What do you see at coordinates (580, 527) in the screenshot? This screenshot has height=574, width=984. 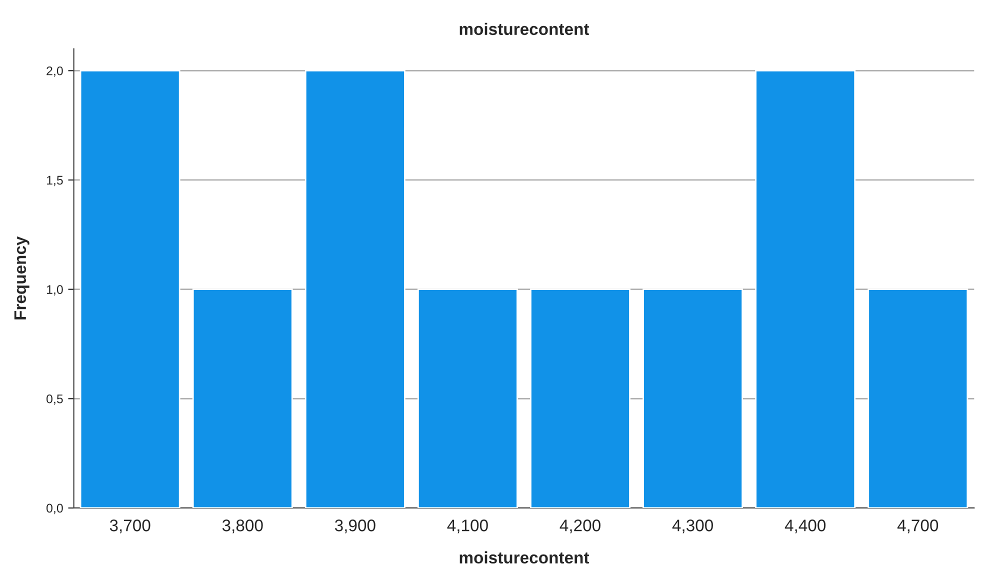 I see `x-tick-label: 4,200` at bounding box center [580, 527].